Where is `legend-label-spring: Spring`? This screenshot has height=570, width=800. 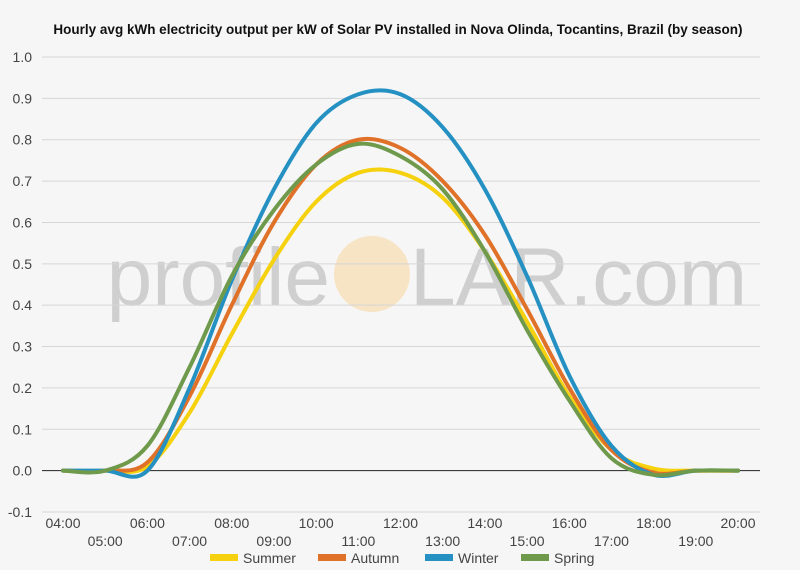 legend-label-spring: Spring is located at coordinates (574, 558).